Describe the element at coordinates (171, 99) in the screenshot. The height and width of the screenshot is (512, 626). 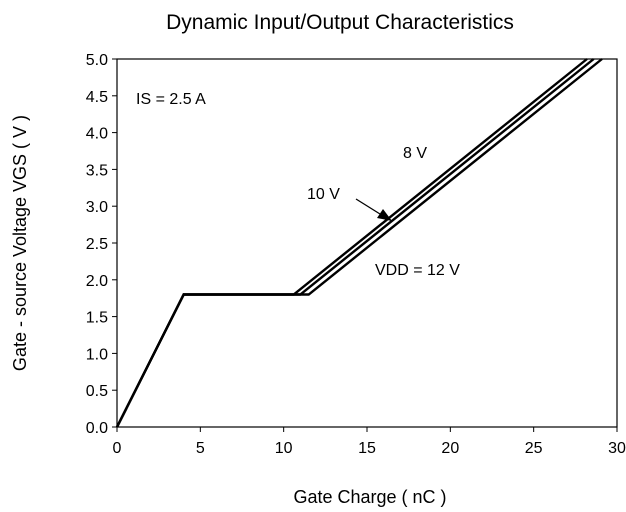
I see `condition-annotation: IS = 2.5 A` at that location.